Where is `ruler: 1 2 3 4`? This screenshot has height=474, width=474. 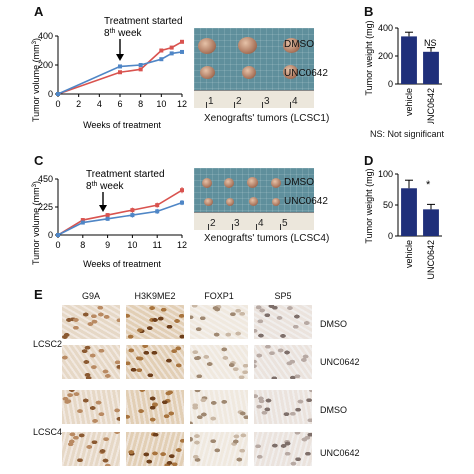
ruler: 1 2 3 4 is located at coordinates (254, 99).